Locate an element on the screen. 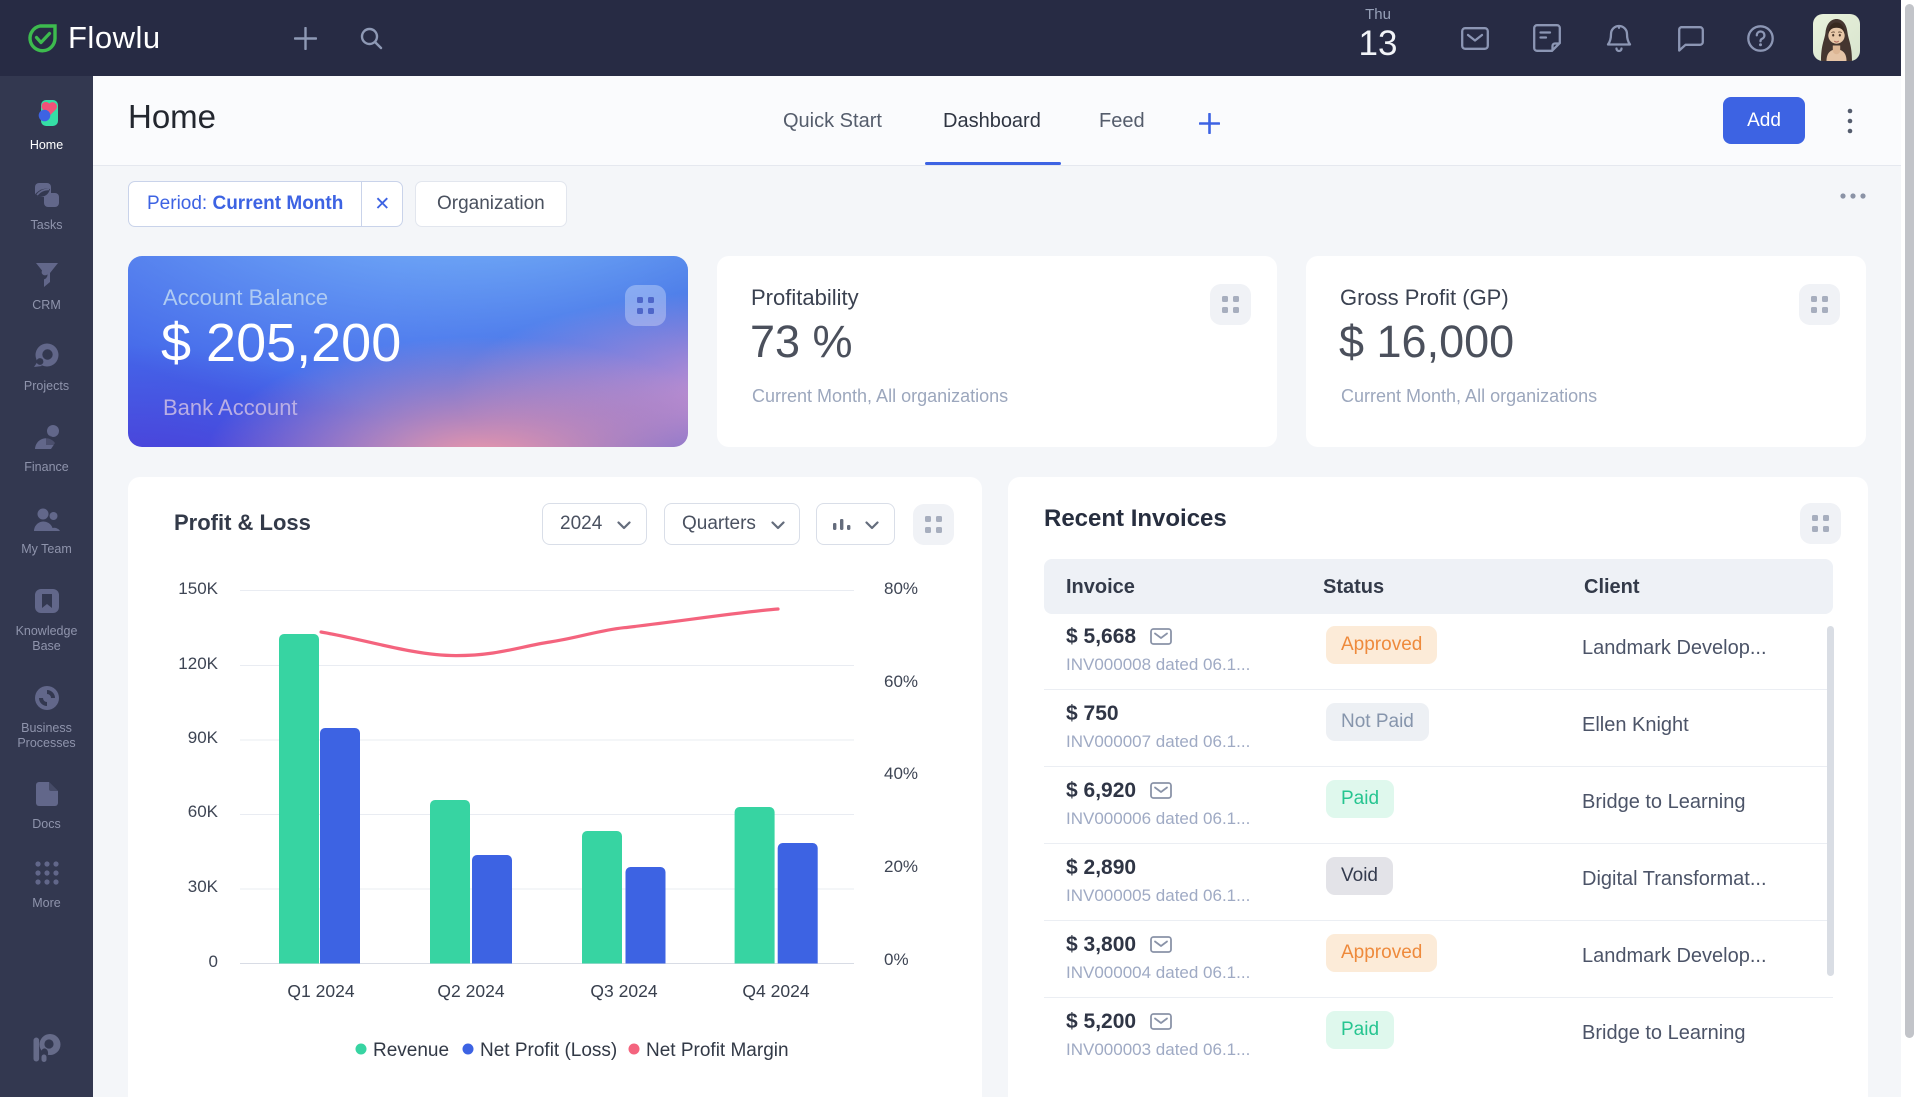  svg-text: 150K is located at coordinates (198, 588).